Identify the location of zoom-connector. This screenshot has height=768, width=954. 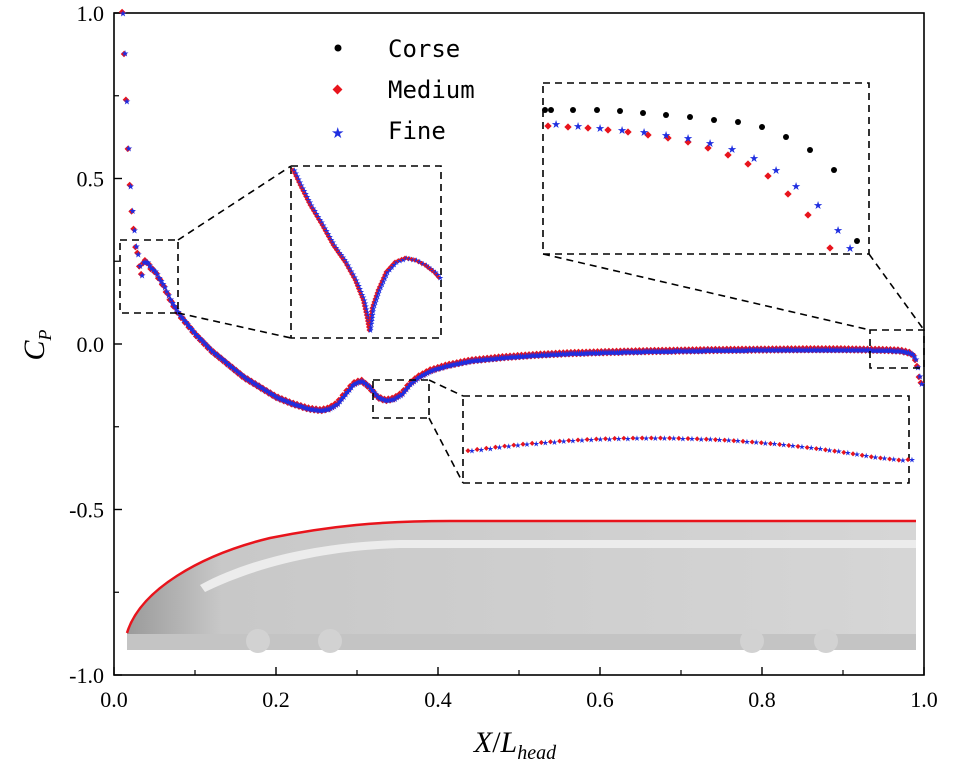
(234, 203).